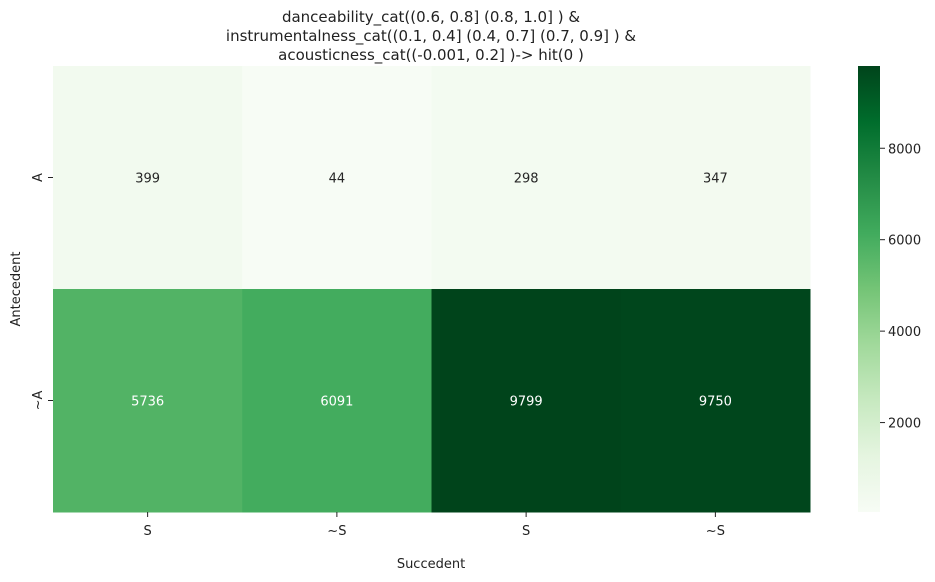 The image size is (935, 582). I want to click on cell-value-label: 399, so click(147, 179).